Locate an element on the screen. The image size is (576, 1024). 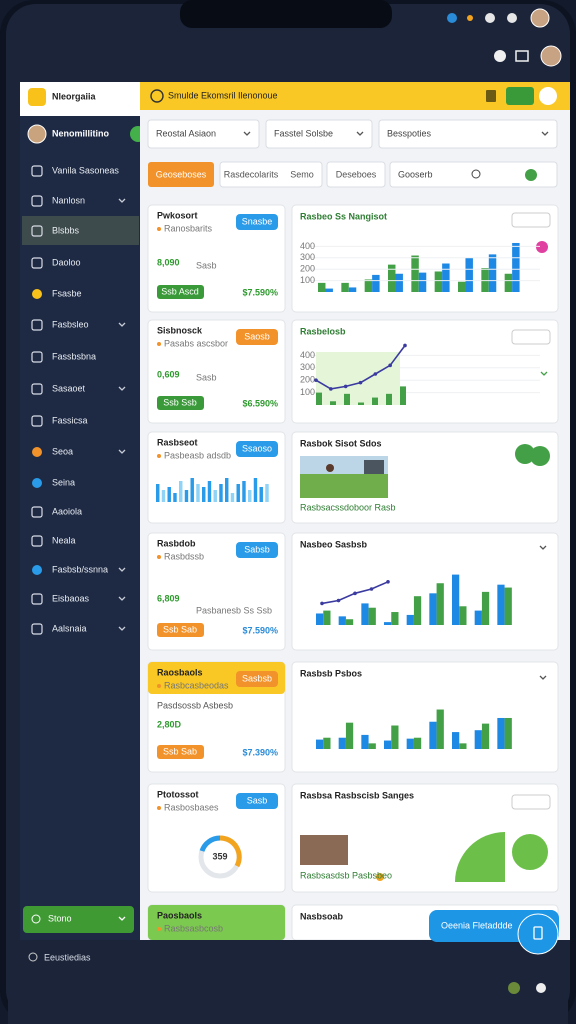
menu-item: Vanila Sasoneas is located at coordinates (85, 170).